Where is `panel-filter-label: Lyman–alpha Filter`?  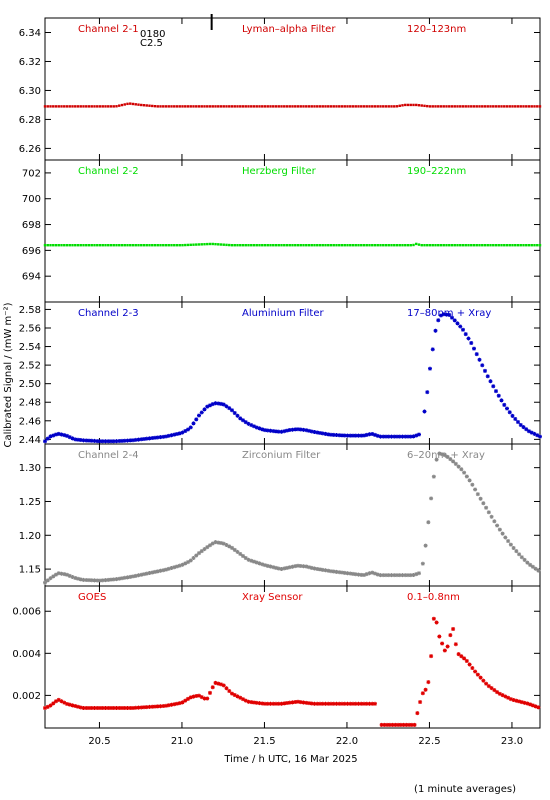
panel-filter-label: Lyman–alpha Filter is located at coordinates (289, 29).